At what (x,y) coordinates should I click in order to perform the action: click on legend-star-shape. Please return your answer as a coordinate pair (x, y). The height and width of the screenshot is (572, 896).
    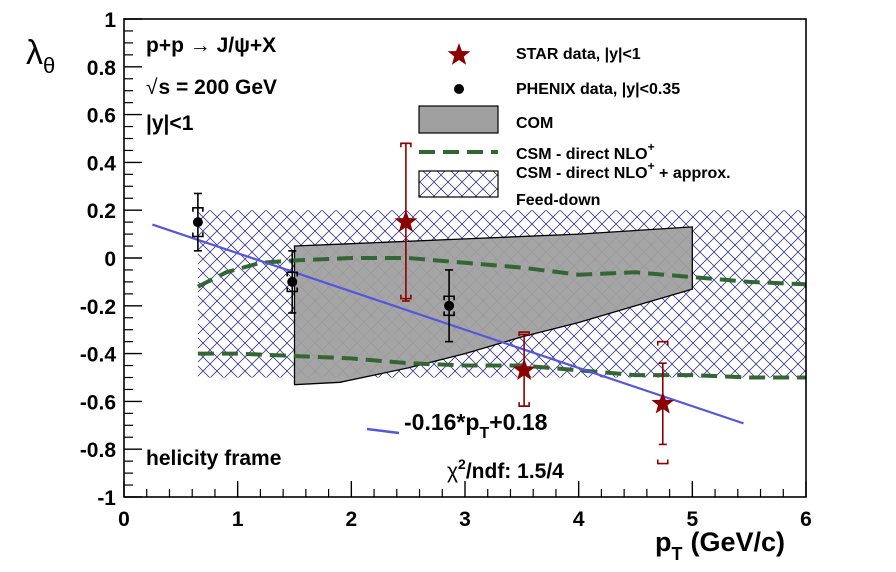
    Looking at the image, I should click on (459, 54).